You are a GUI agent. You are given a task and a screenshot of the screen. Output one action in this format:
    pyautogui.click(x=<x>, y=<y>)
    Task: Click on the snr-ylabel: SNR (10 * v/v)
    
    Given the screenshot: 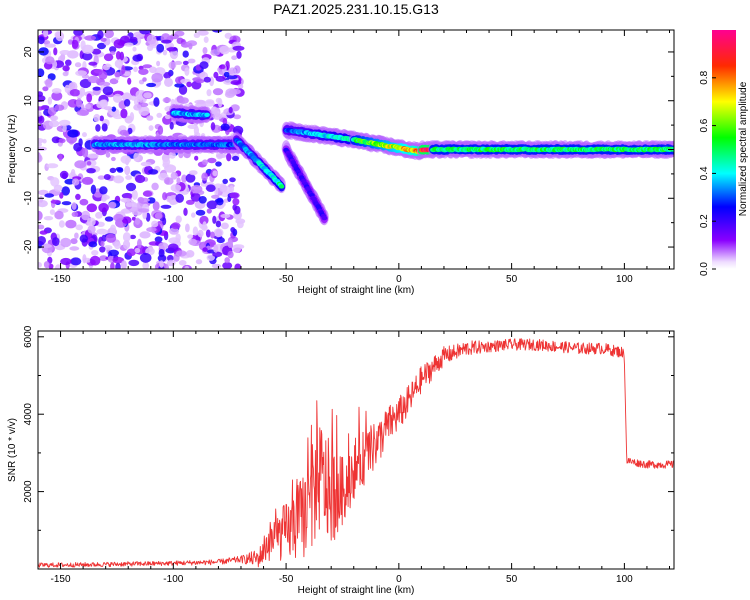 What is the action you would take?
    pyautogui.click(x=12, y=450)
    